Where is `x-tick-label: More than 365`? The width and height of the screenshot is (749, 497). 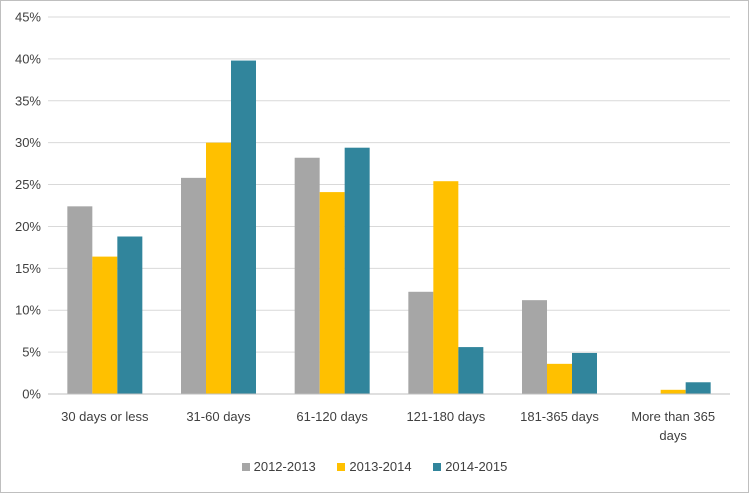 x-tick-label: More than 365 is located at coordinates (673, 416).